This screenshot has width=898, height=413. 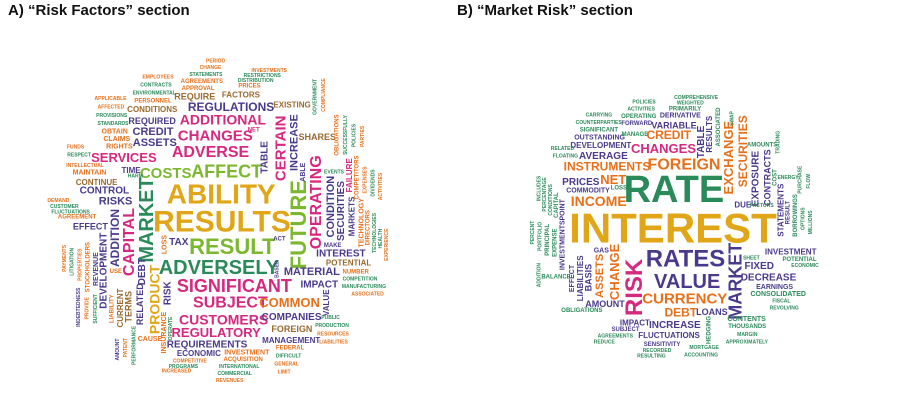 What do you see at coordinates (126, 347) in the screenshot?
I see `cloud-word: PATENT` at bounding box center [126, 347].